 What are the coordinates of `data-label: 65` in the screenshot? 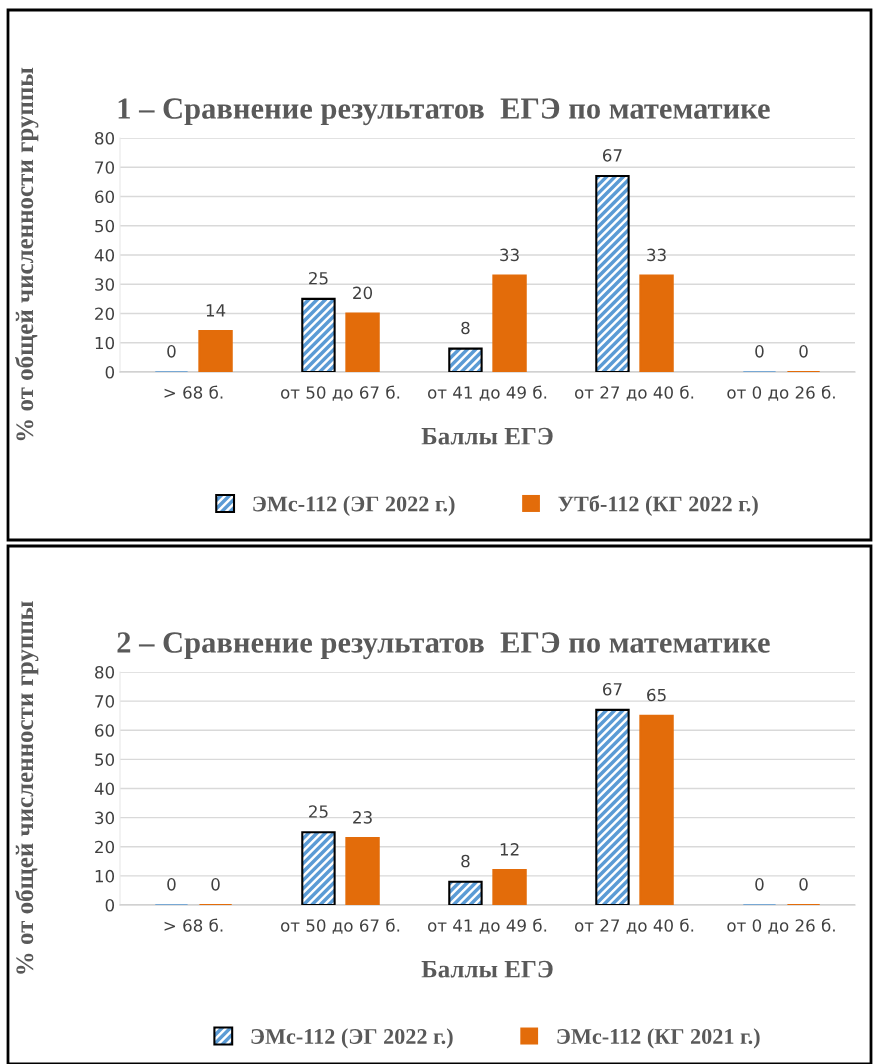 It's located at (656, 695).